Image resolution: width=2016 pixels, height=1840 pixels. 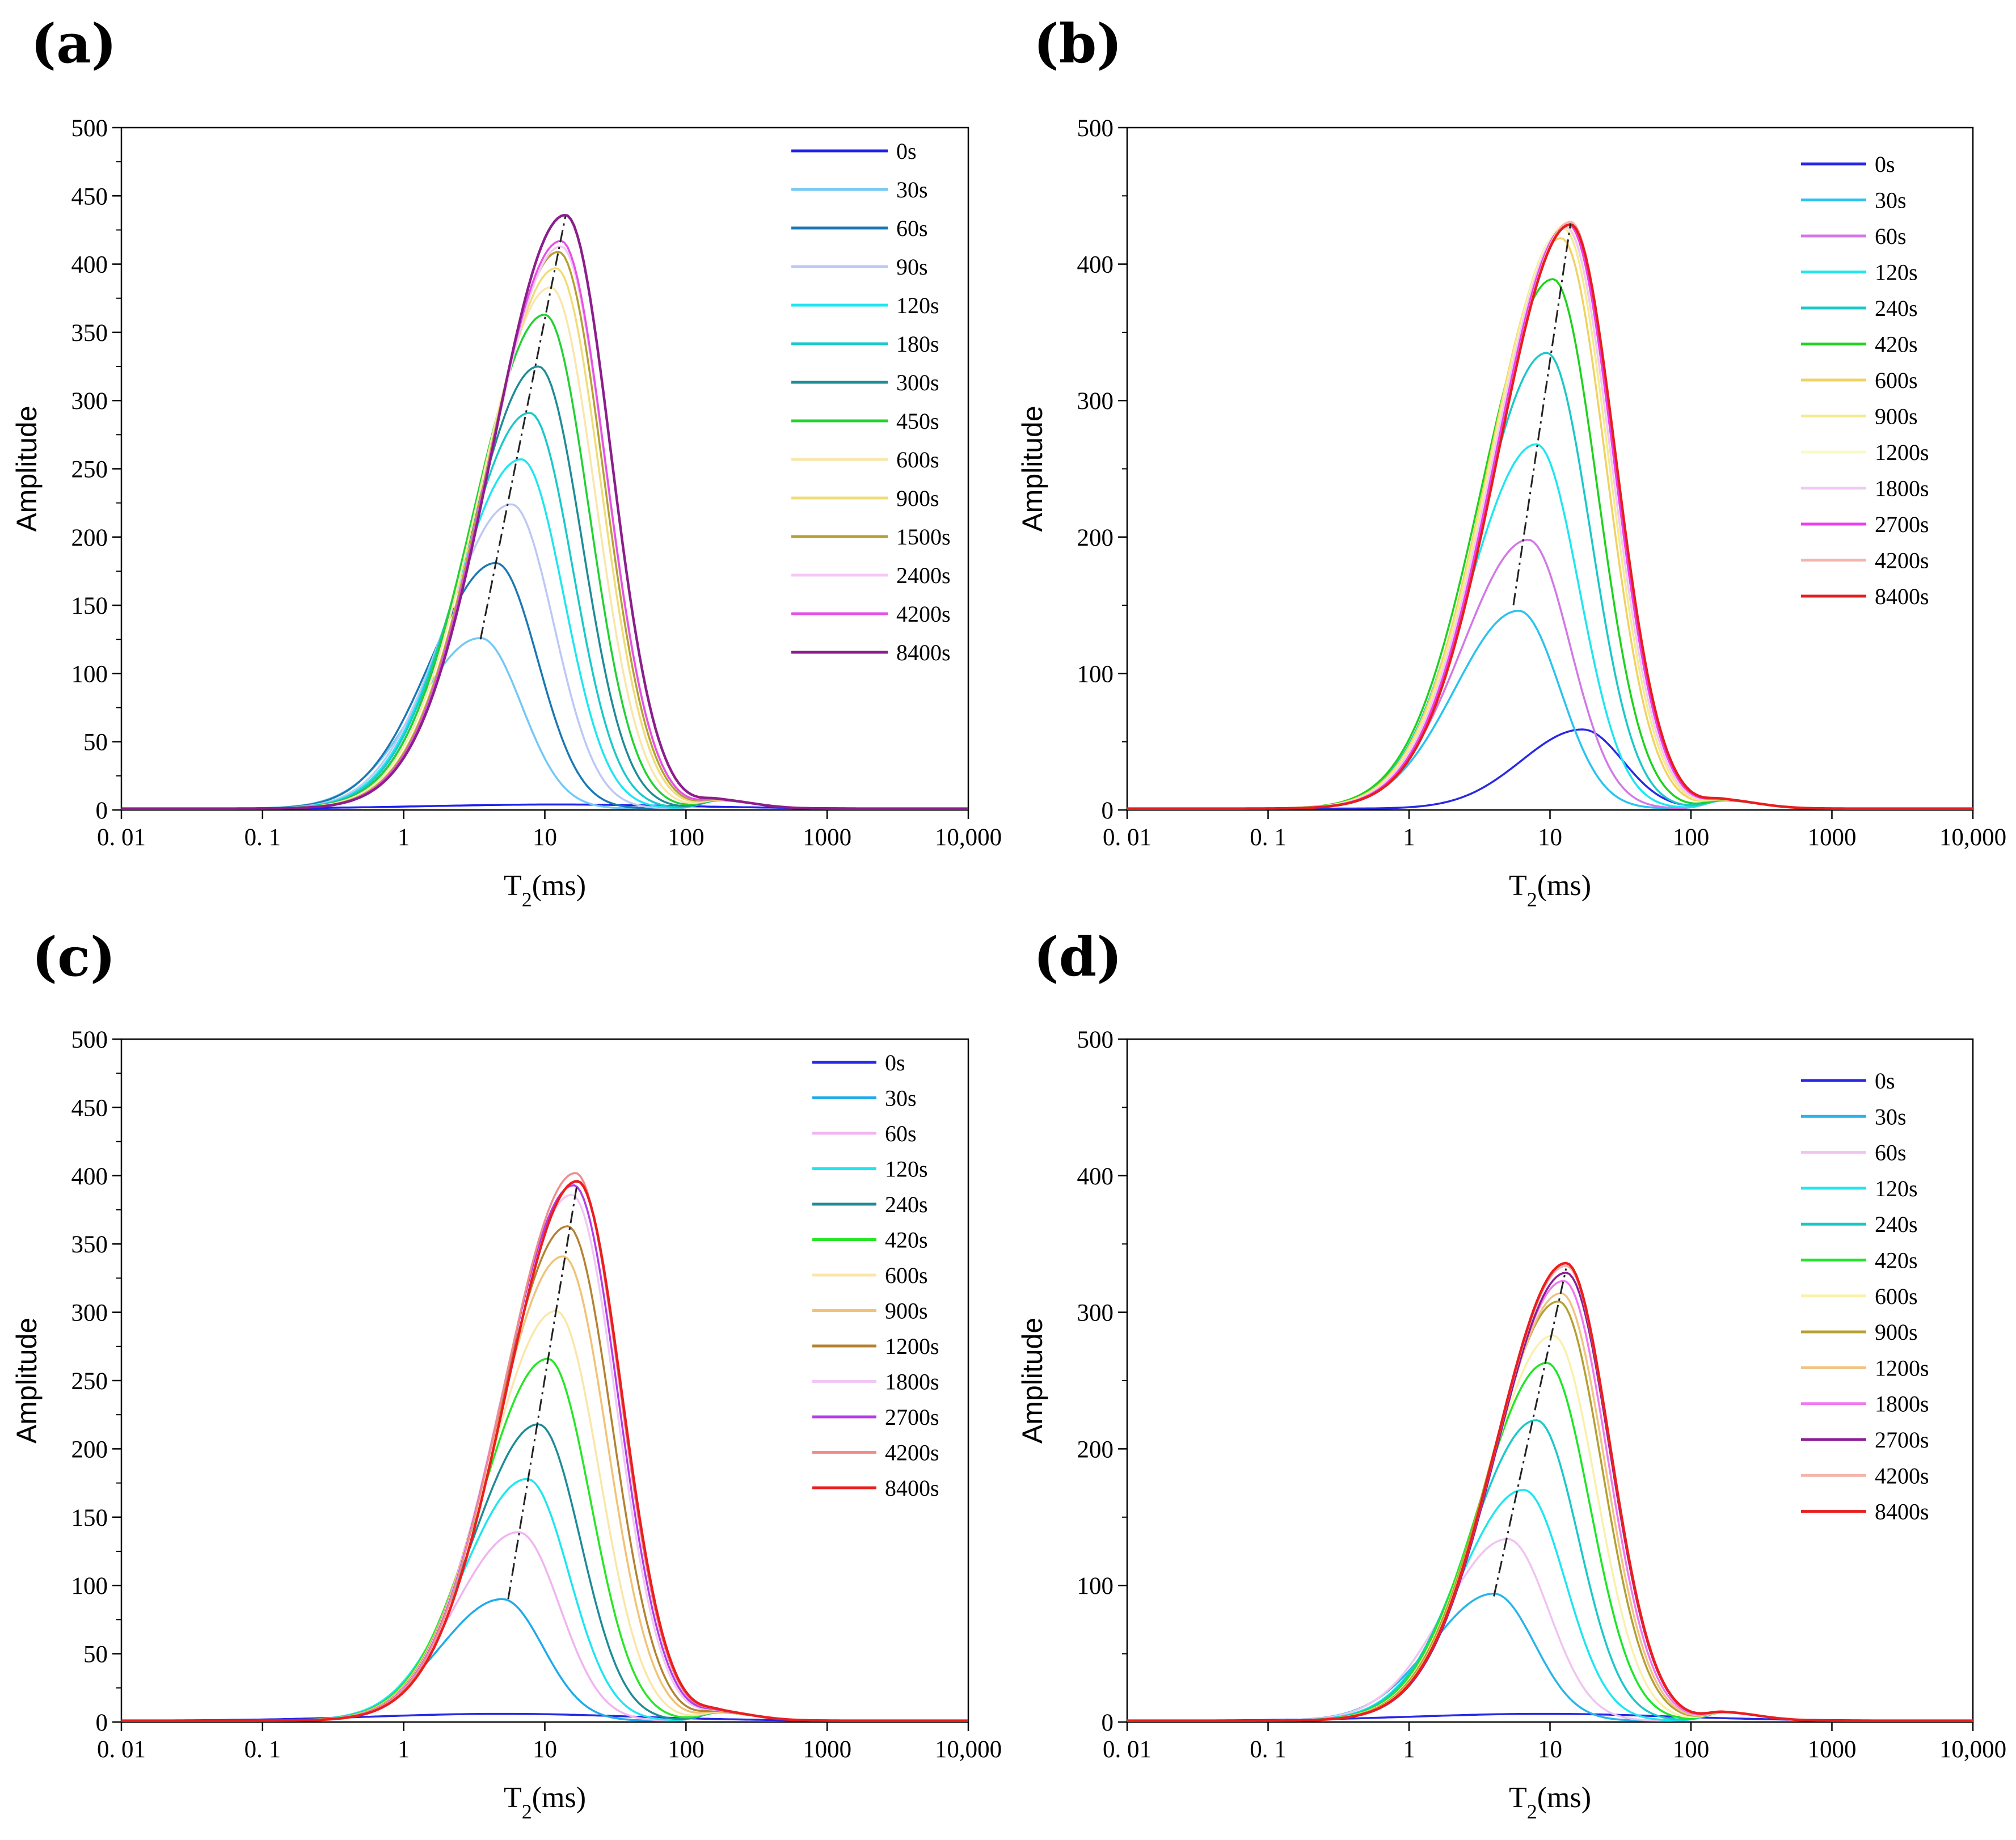 I want to click on x-axis-title-sub: 2, so click(x=1532, y=1811).